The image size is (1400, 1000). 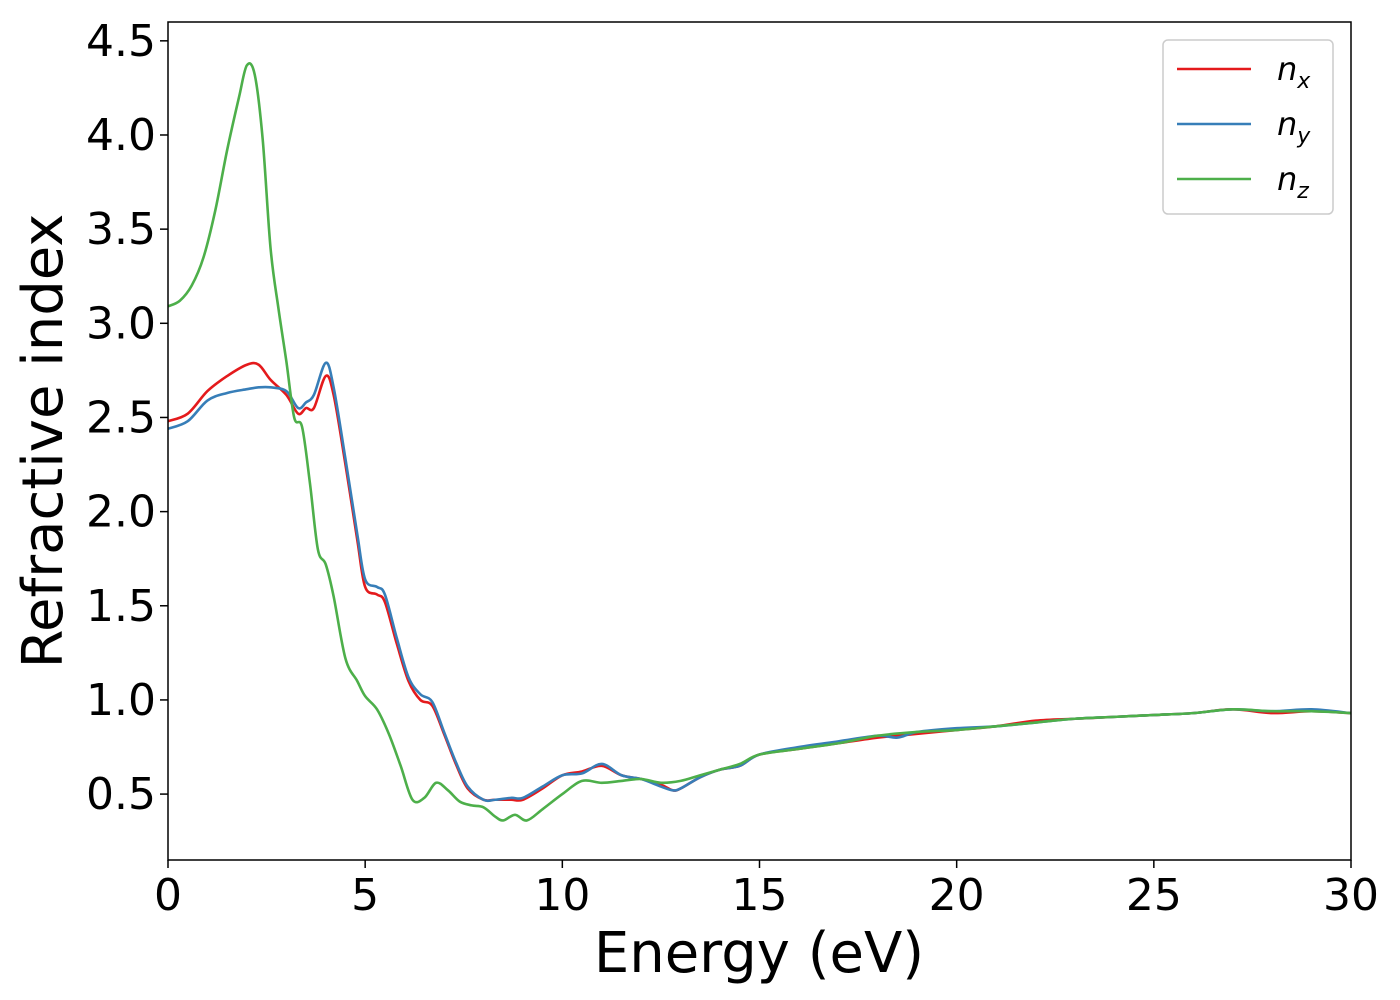 I want to click on y-tick-label: 3.0, so click(x=121, y=323).